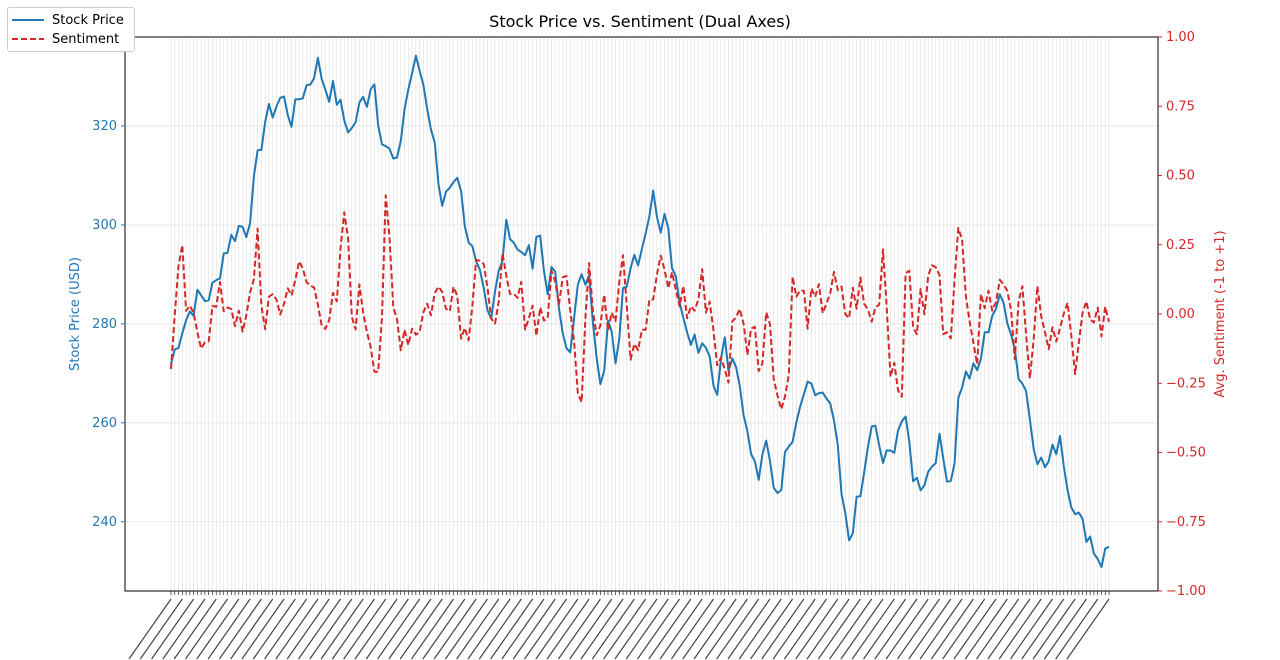 Image resolution: width=1280 pixels, height=660 pixels. I want to click on x-axis, so click(619, 625).